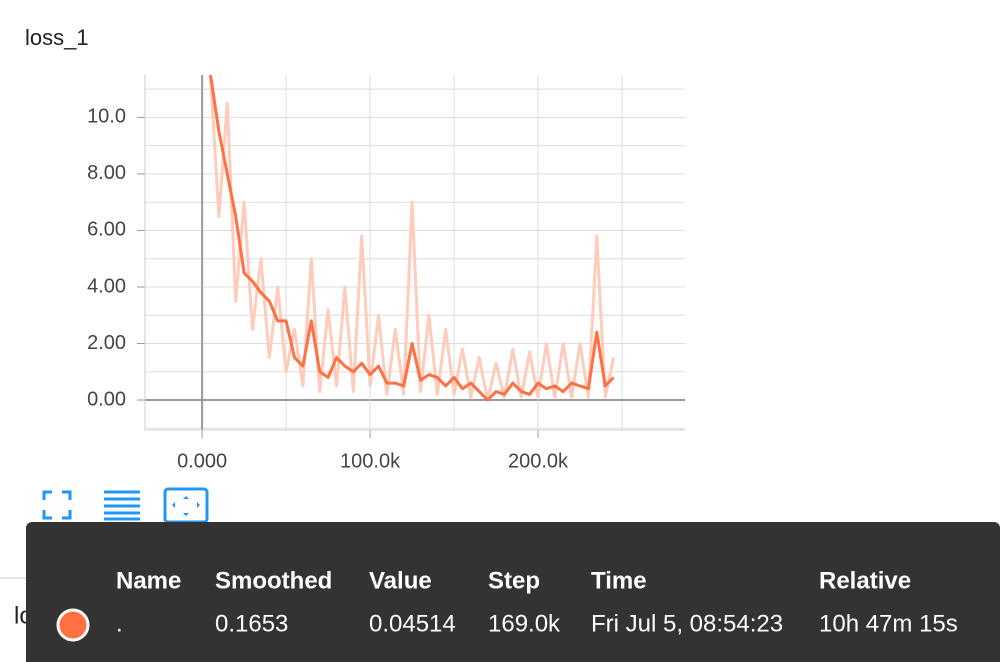 Image resolution: width=1005 pixels, height=662 pixels. I want to click on y-tick-label: 6.00, so click(106, 230).